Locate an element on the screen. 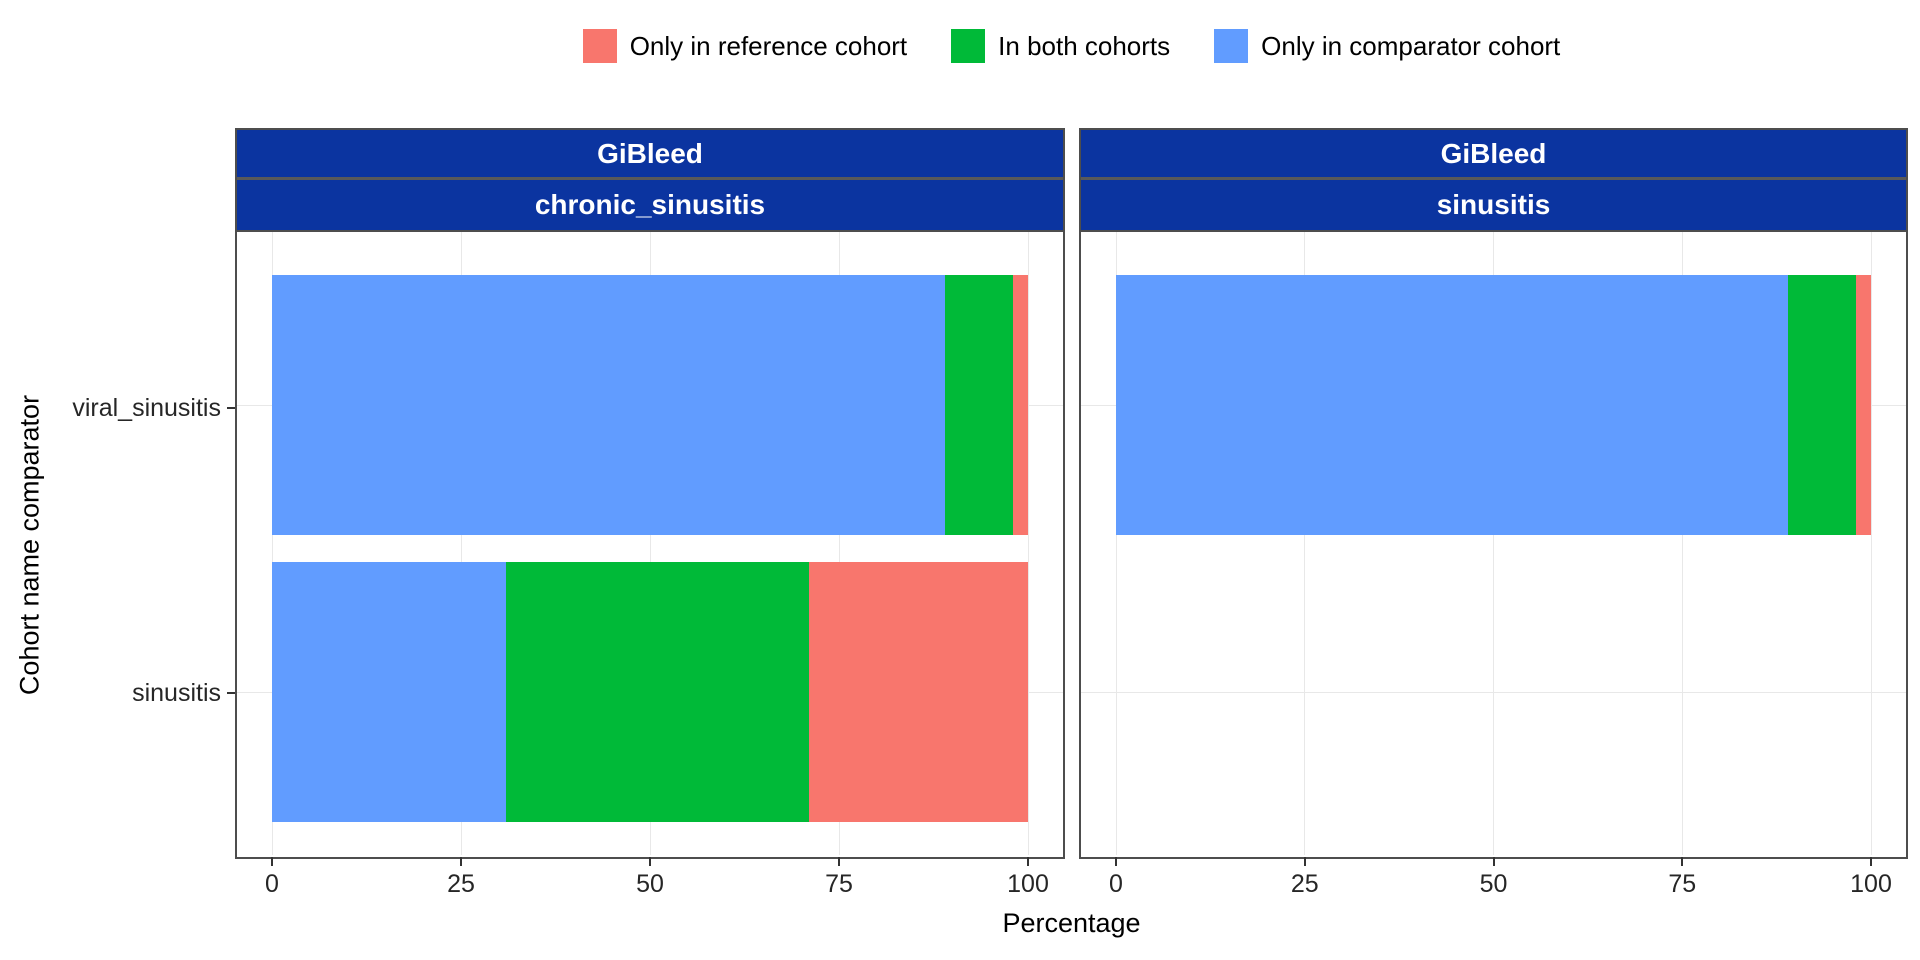 The image size is (1920, 960). legend-item-both: In both cohorts is located at coordinates (1060, 46).